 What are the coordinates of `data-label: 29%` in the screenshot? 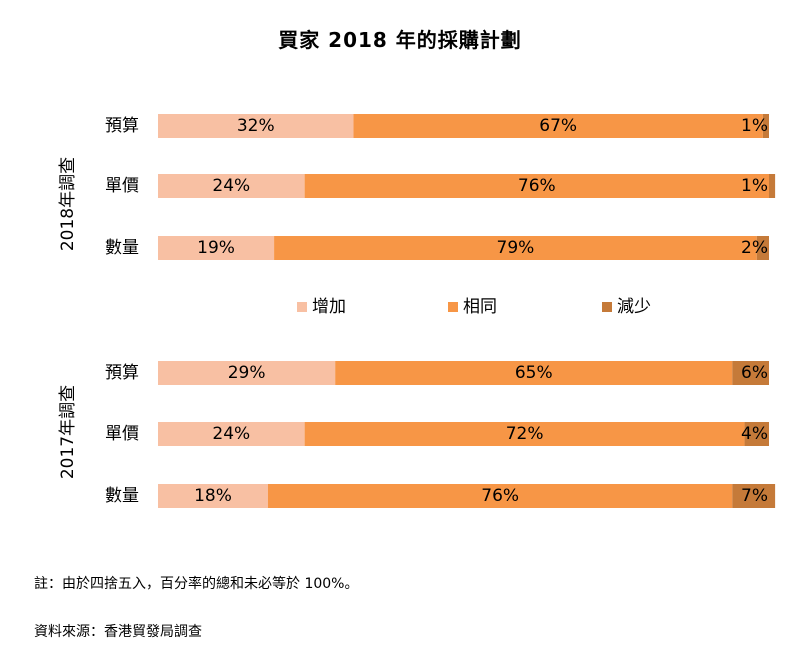 It's located at (247, 373).